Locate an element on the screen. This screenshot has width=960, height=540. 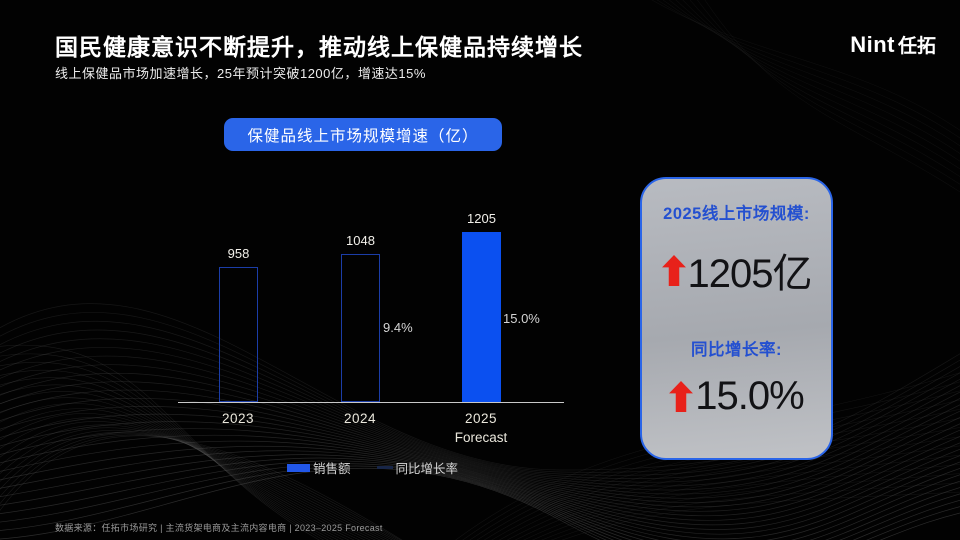
growth-label-2025: 15.0% is located at coordinates (521, 318).